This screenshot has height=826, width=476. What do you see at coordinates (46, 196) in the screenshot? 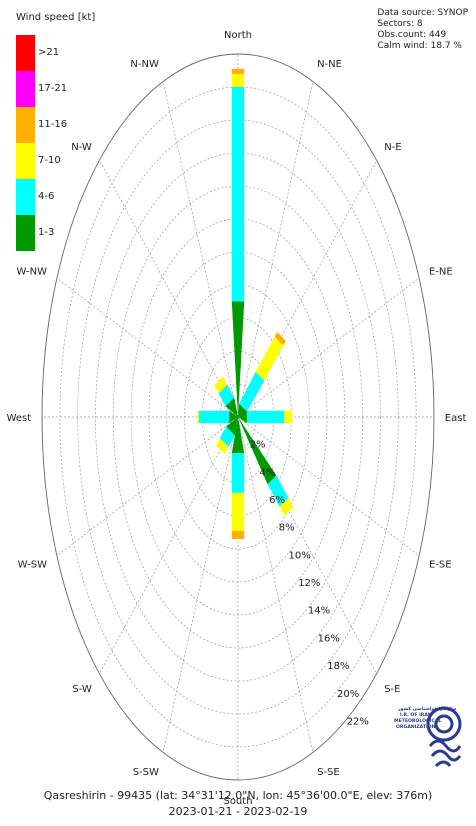
I see `legend-label: 4-6` at bounding box center [46, 196].